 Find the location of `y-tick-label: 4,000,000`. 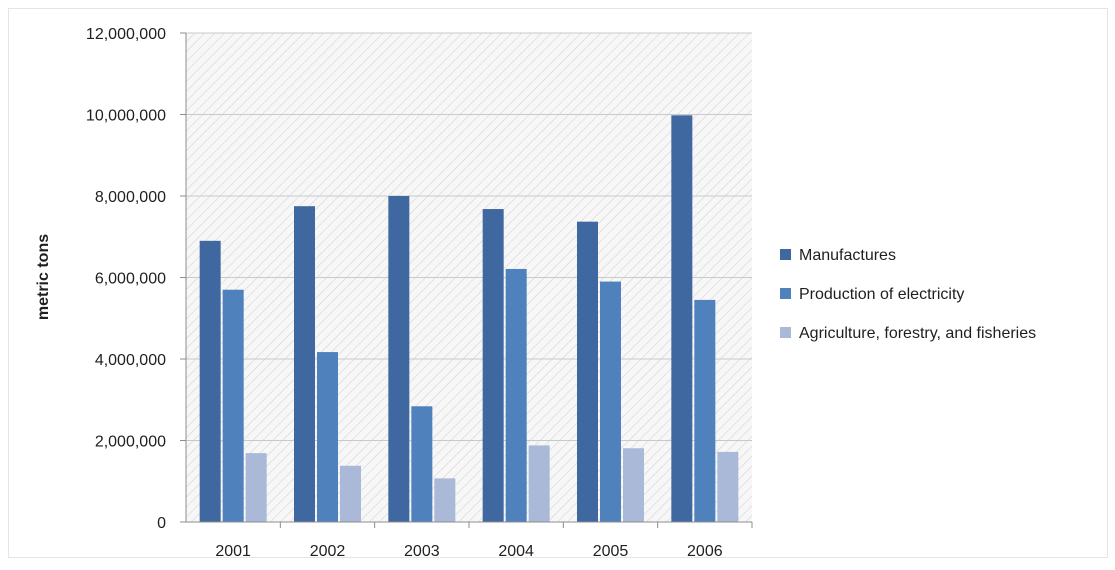

y-tick-label: 4,000,000 is located at coordinates (130, 360).